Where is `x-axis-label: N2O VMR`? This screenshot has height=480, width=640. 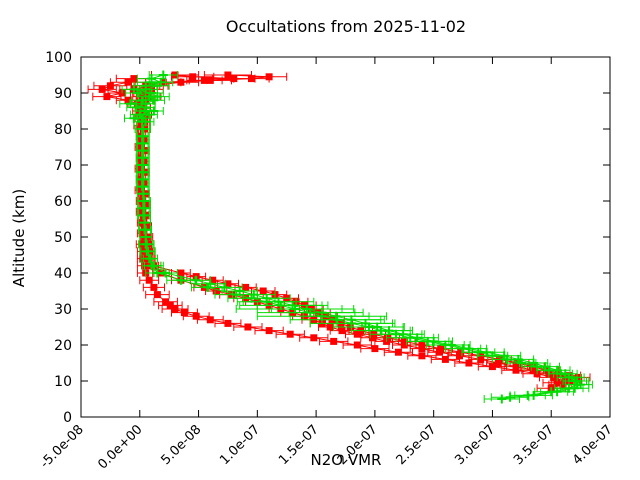 x-axis-label: N2O VMR is located at coordinates (346, 460).